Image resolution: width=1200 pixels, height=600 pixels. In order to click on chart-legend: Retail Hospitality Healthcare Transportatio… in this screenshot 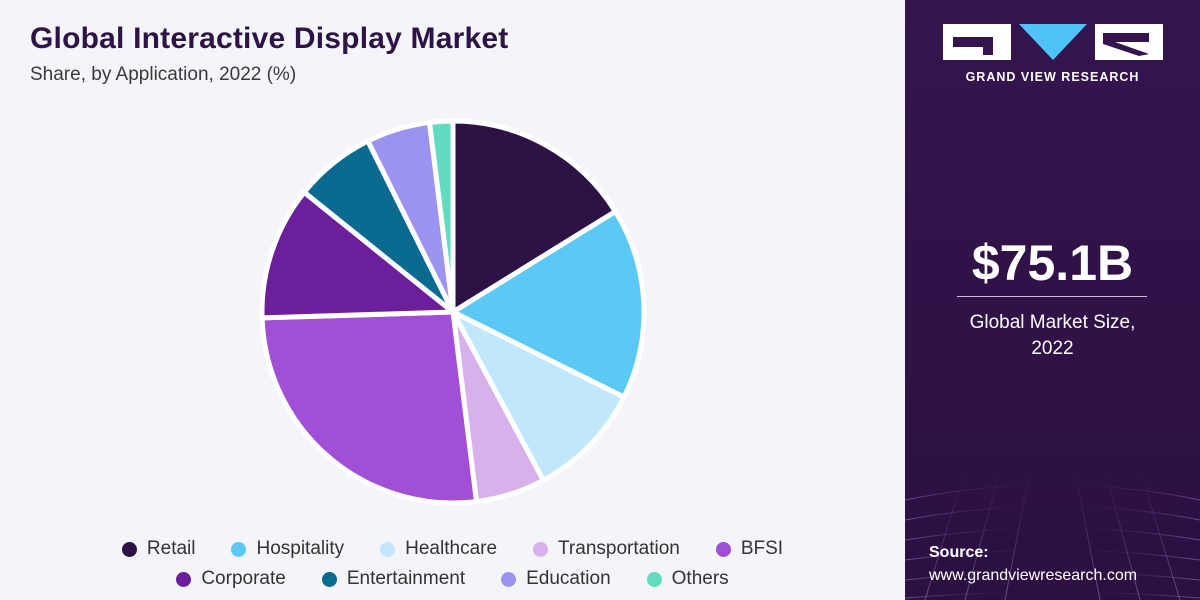, I will do `click(452, 564)`.